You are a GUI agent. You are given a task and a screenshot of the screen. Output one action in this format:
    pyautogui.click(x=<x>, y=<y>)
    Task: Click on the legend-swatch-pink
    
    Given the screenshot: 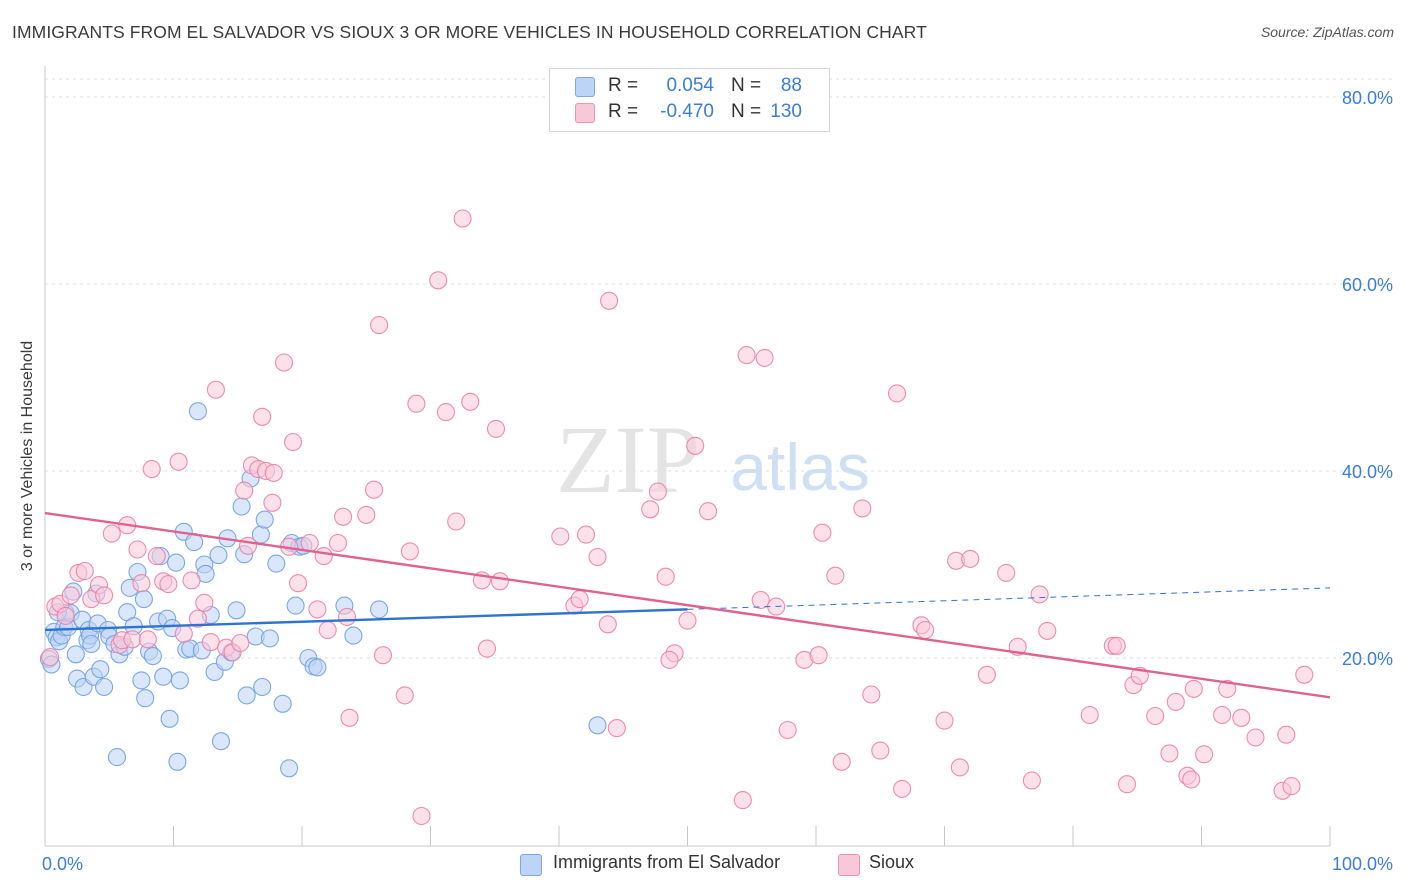 What is the action you would take?
    pyautogui.click(x=585, y=113)
    